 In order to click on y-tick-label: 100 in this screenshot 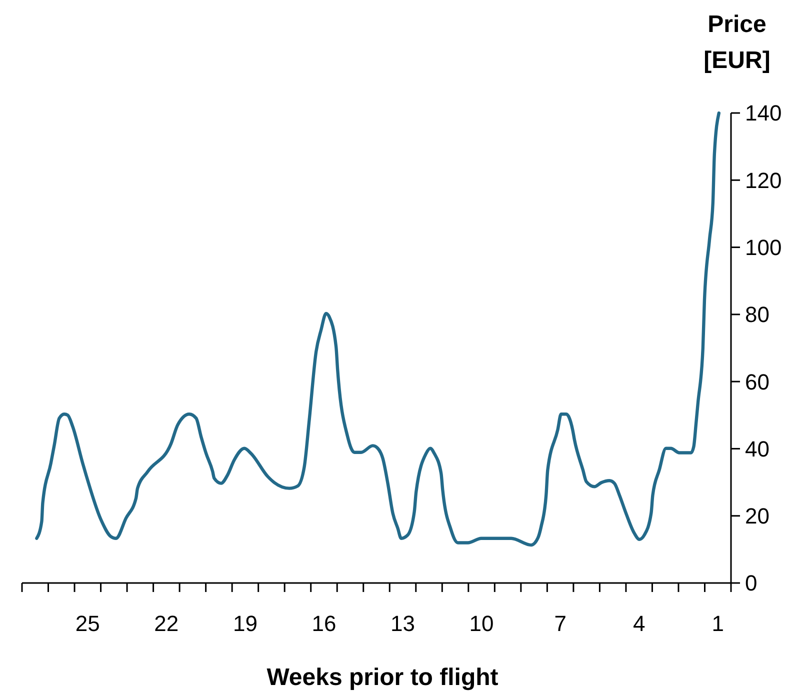, I will do `click(763, 247)`.